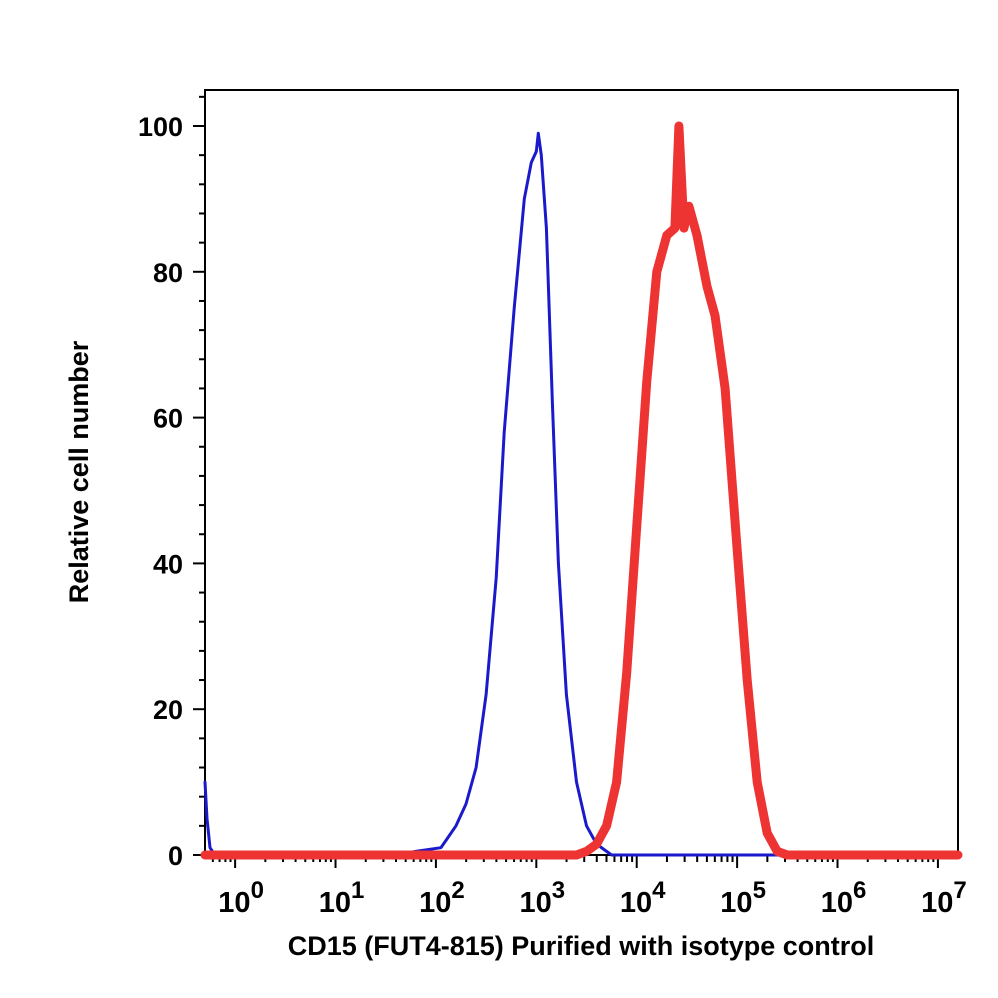 Image resolution: width=998 pixels, height=998 pixels. Describe the element at coordinates (241, 898) in the screenshot. I see `x-tick-label: 10⁰` at that location.